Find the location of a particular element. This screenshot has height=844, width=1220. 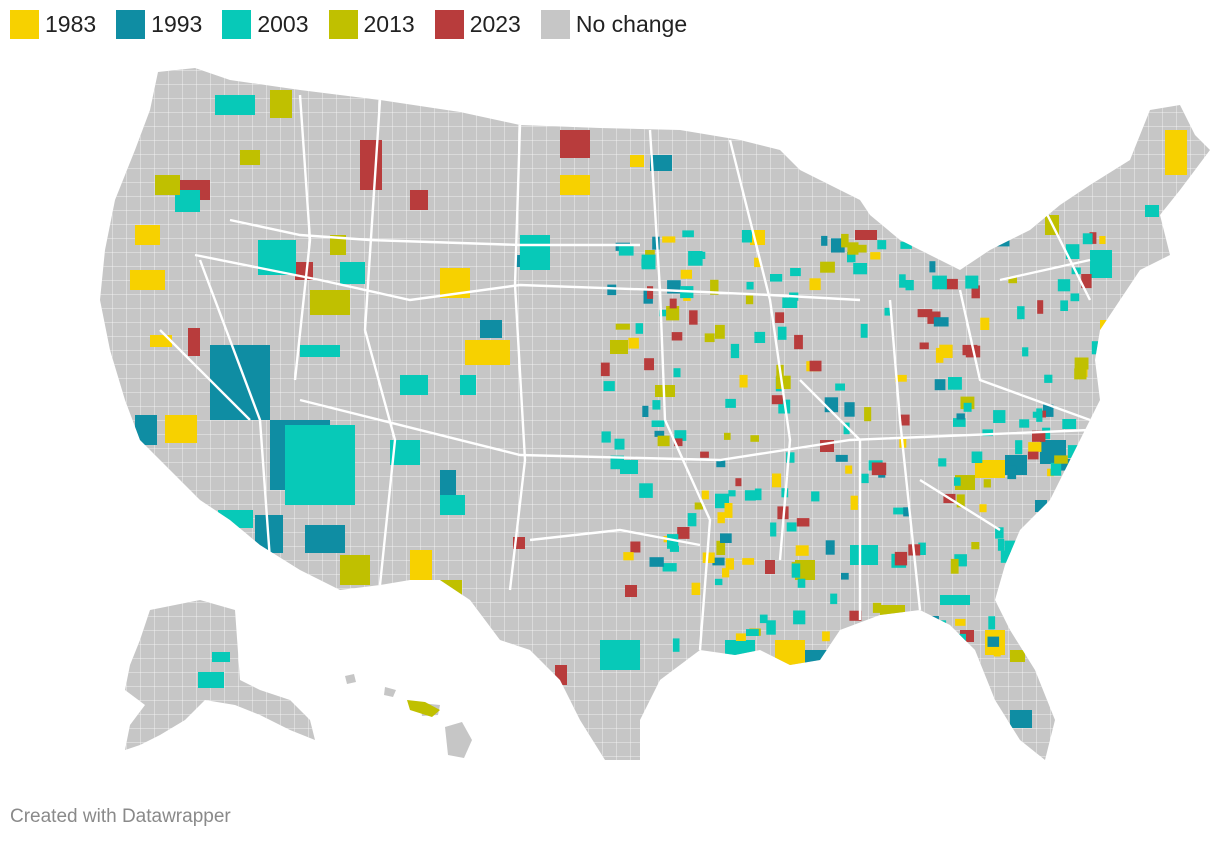

legend-item-2023: 2023 is located at coordinates (477, 24).